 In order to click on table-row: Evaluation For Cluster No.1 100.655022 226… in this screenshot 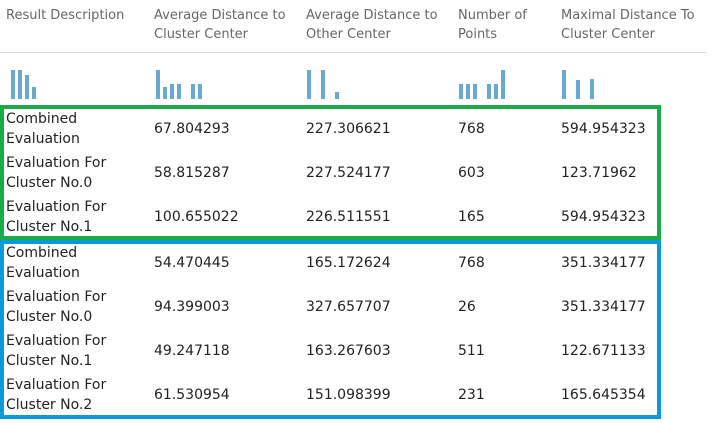, I will do `click(353, 217)`.